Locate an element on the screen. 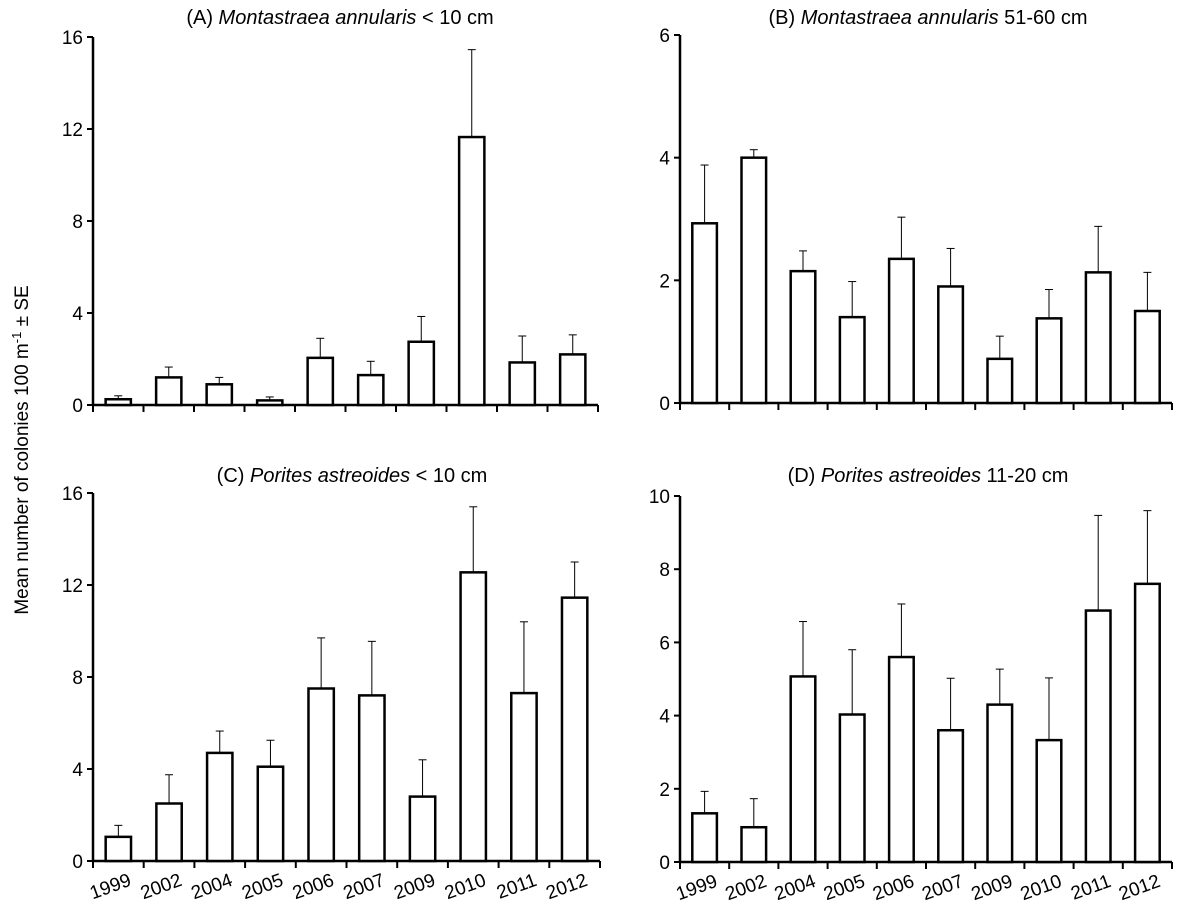  panel-a-bar-2011 is located at coordinates (522, 384).